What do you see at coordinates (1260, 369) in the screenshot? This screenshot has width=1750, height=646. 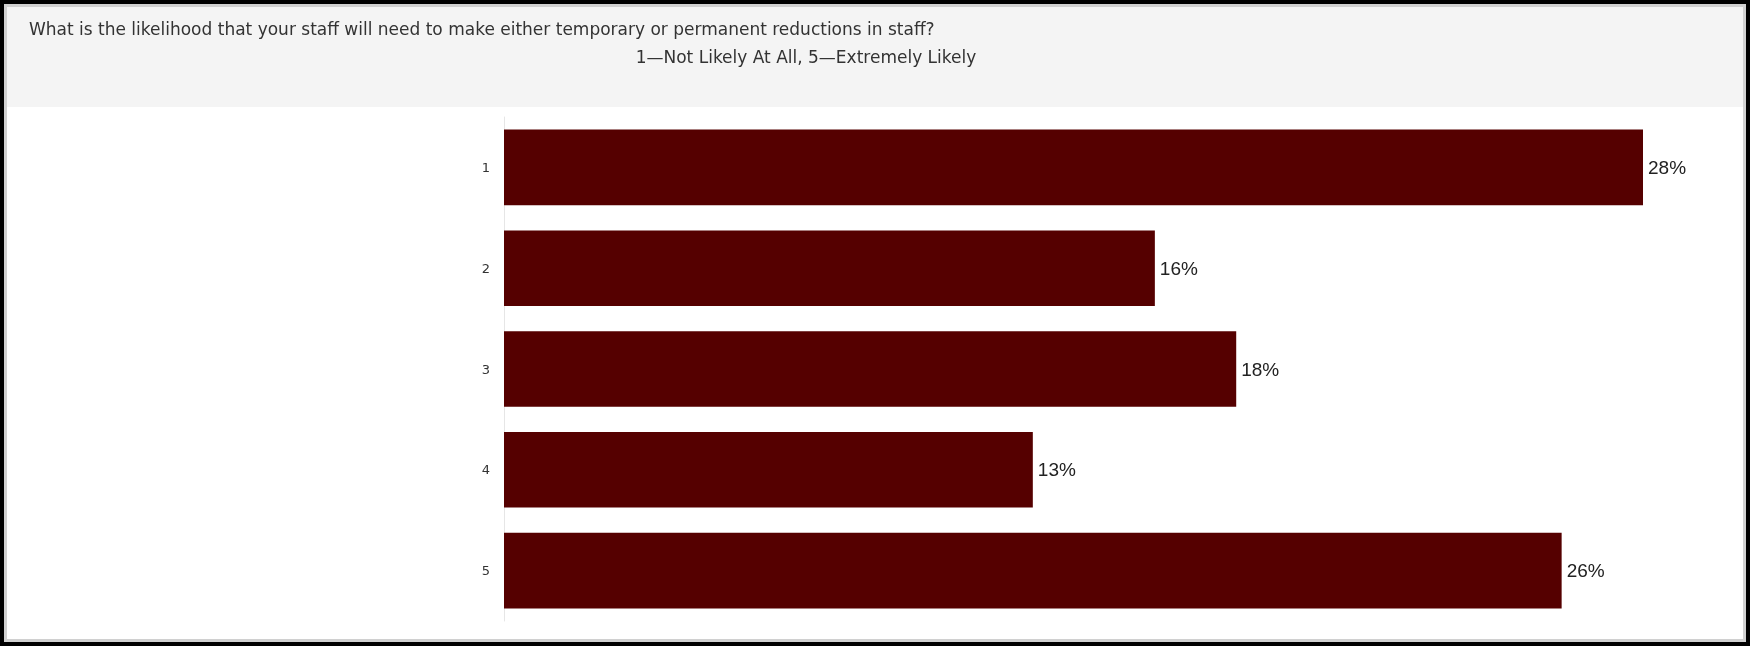 I see `data-label: 18%` at bounding box center [1260, 369].